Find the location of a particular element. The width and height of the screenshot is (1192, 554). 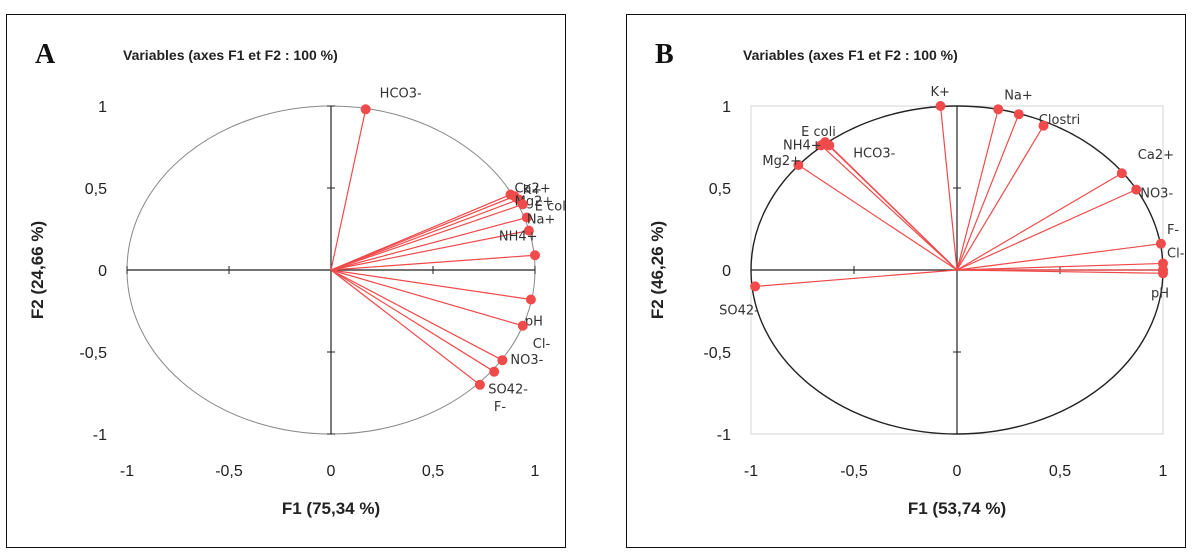

variable-label: Clostri is located at coordinates (1059, 120).